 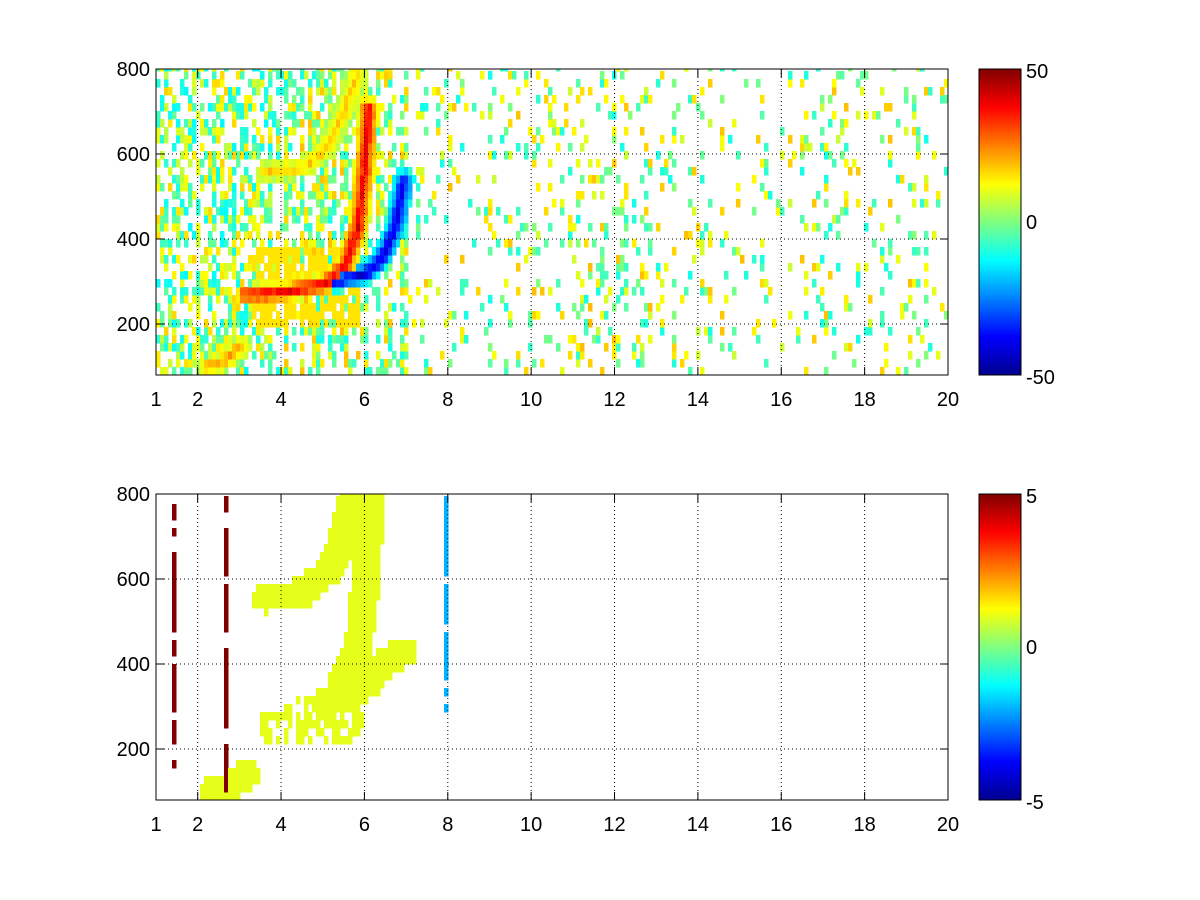 I want to click on y-tick-label: 600, so click(x=133, y=580).